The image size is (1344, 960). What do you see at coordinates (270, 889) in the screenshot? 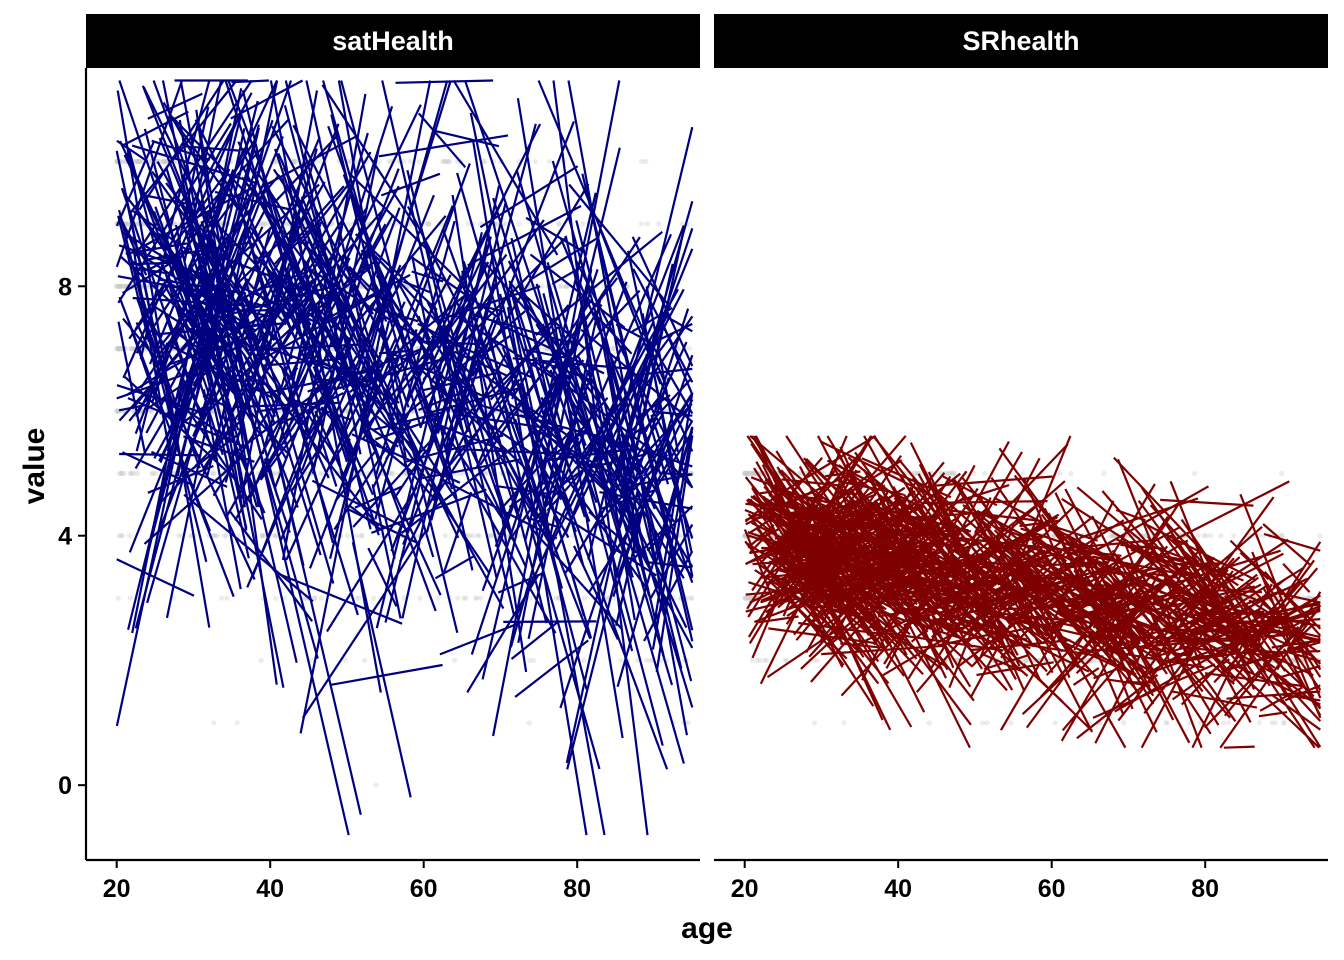
I see `x-tick-label-satHealth-40: 40` at bounding box center [270, 889].